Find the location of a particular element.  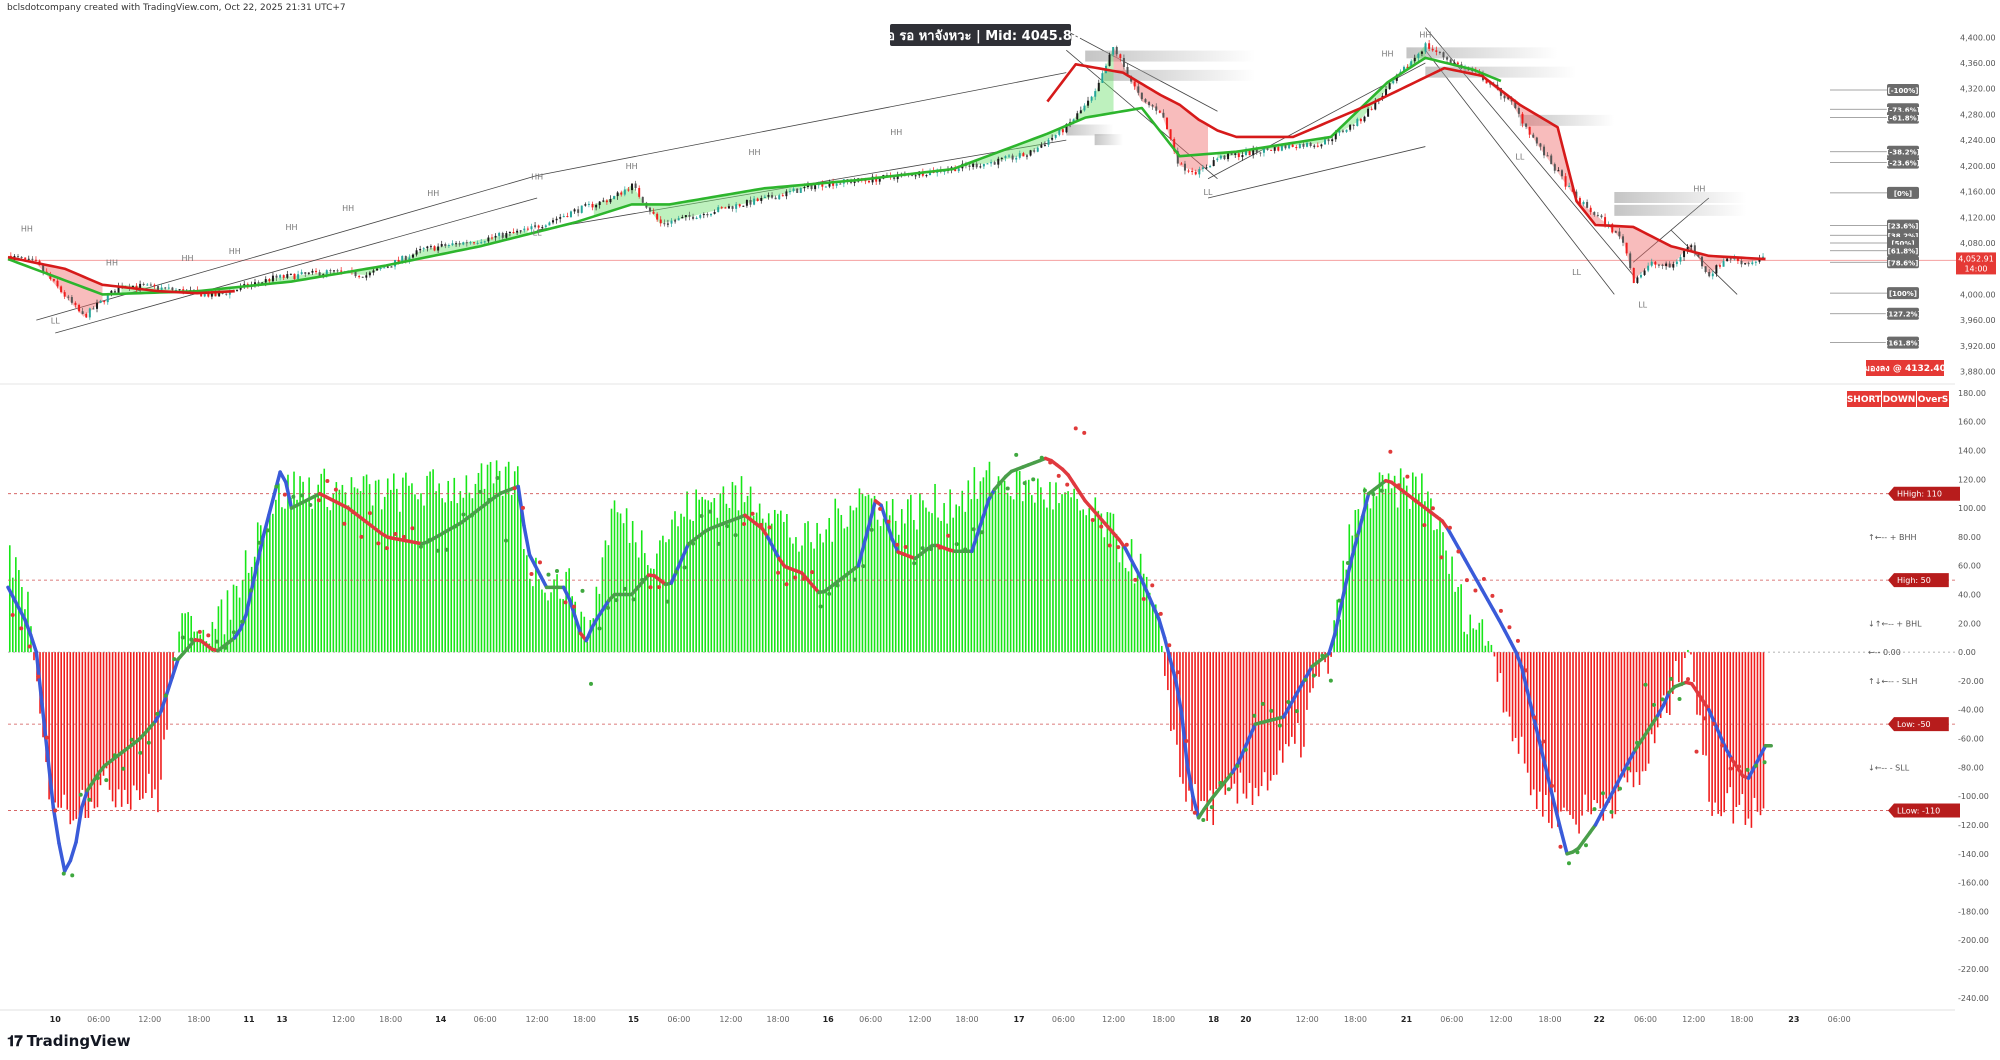

fib-level-label: [38.2%] is located at coordinates (1903, 236).